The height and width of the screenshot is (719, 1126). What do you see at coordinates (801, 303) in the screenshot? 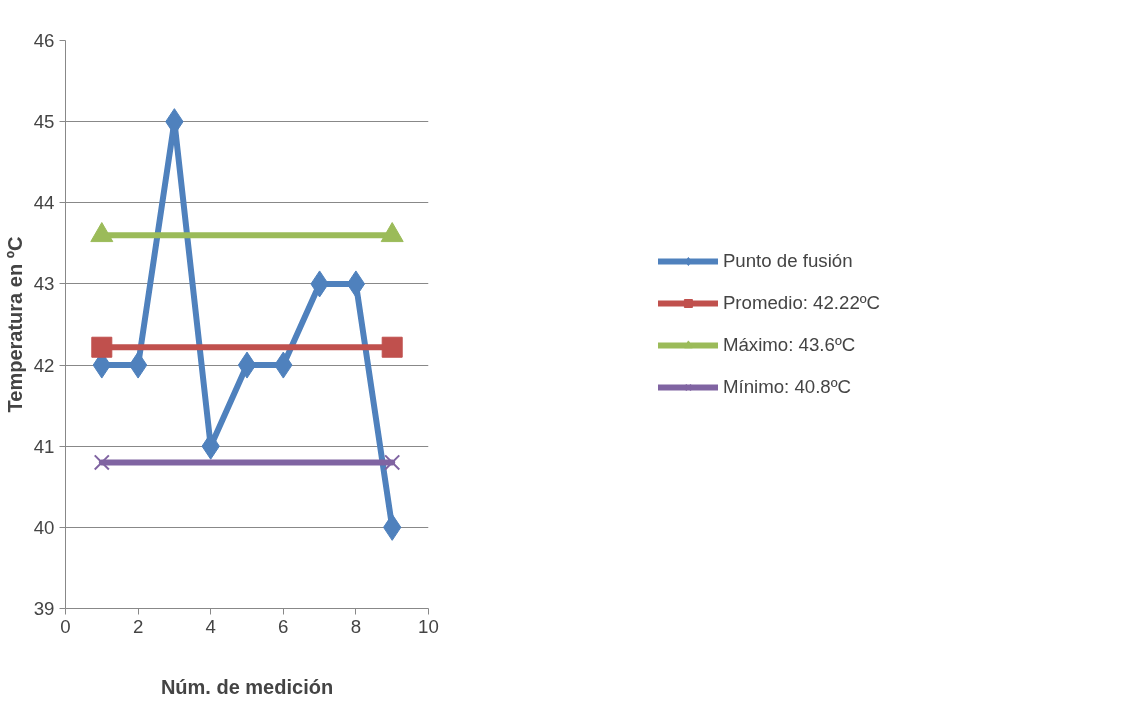
I see `legend-label: Promedio: 42.22ºC` at bounding box center [801, 303].